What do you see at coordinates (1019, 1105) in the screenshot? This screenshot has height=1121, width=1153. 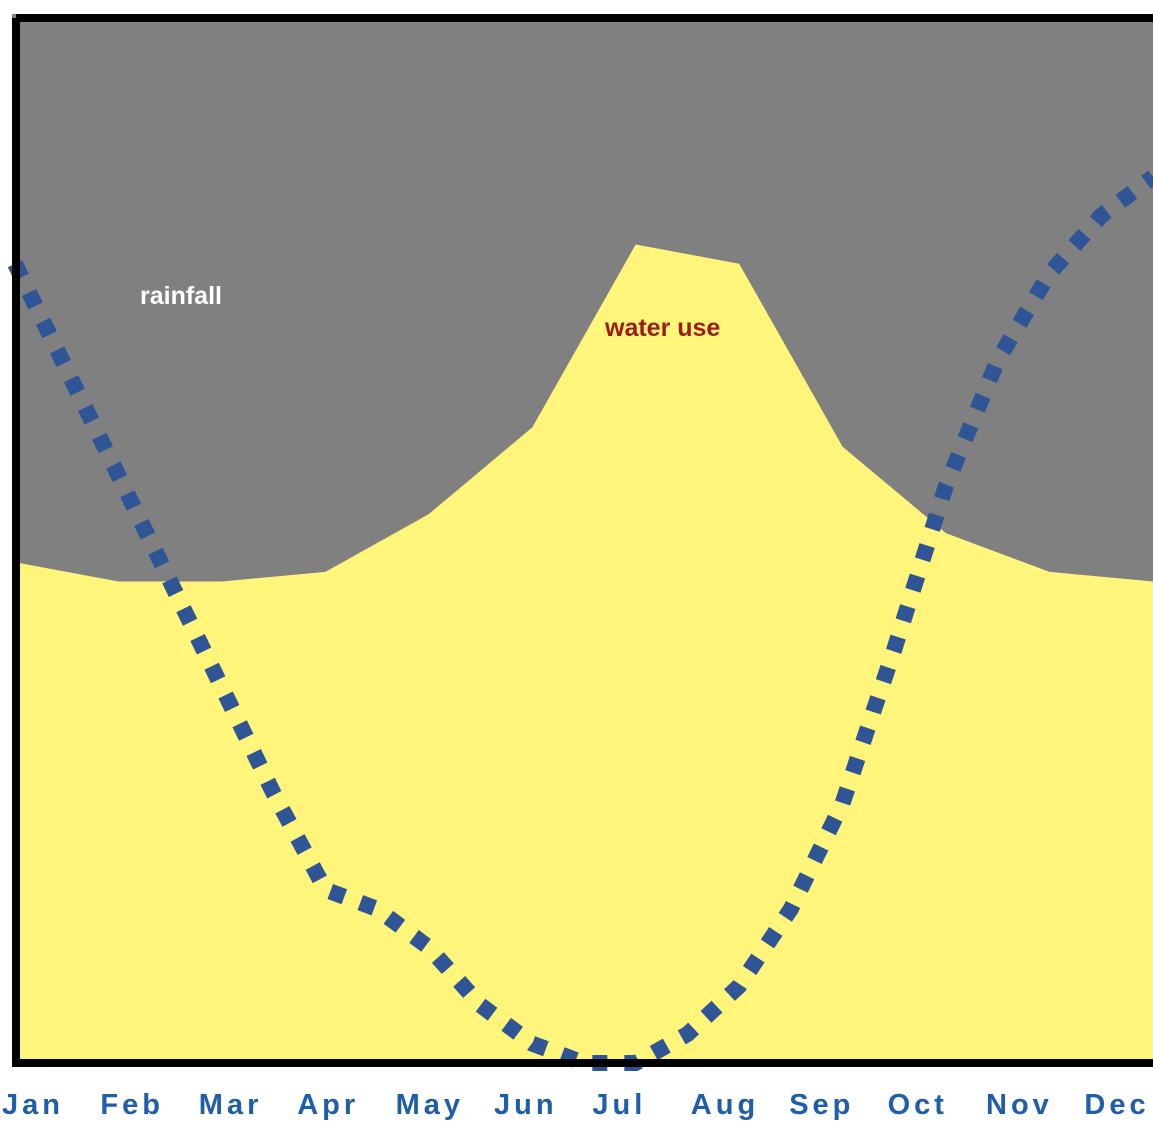 I see `month-tick-label: Nov` at bounding box center [1019, 1105].